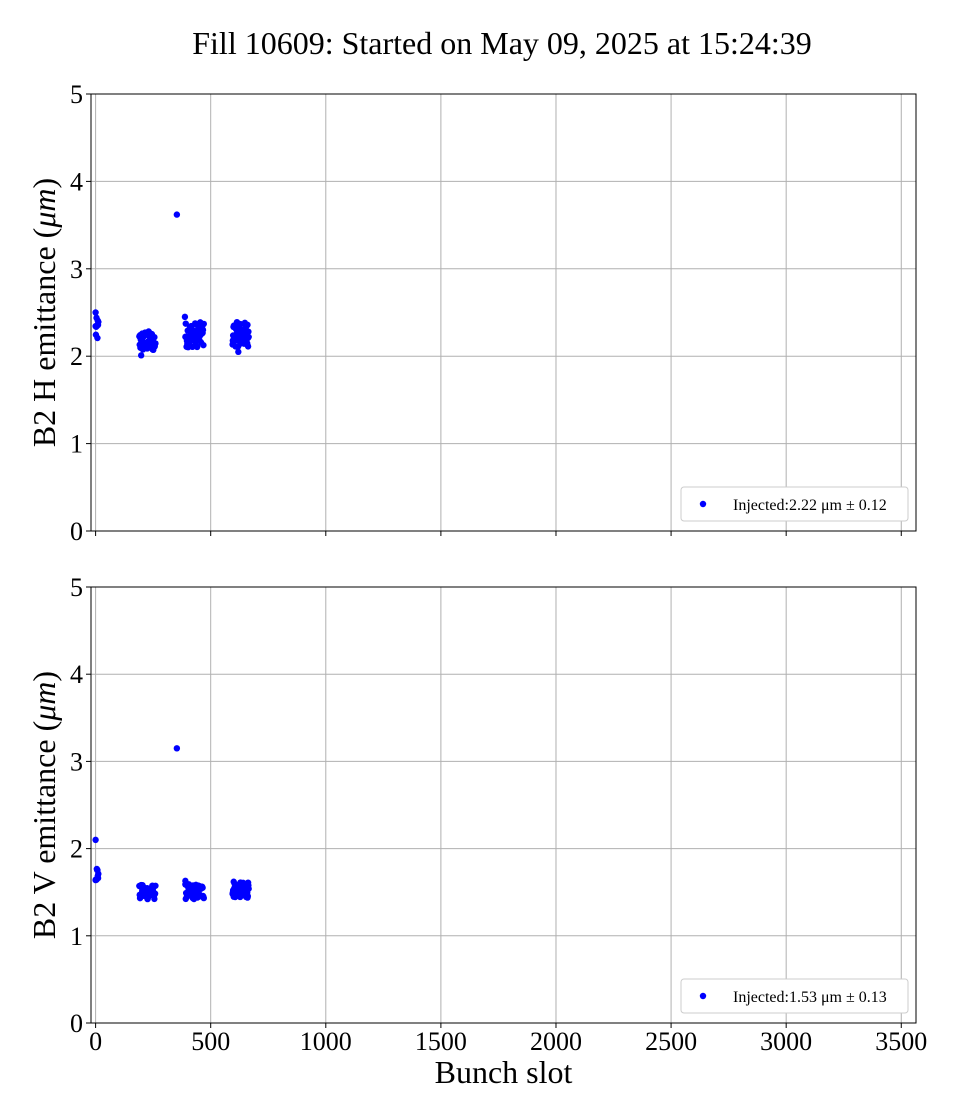 Image resolution: width=960 pixels, height=1120 pixels. What do you see at coordinates (441, 1041) in the screenshot?
I see `x-tick-label: 1500` at bounding box center [441, 1041].